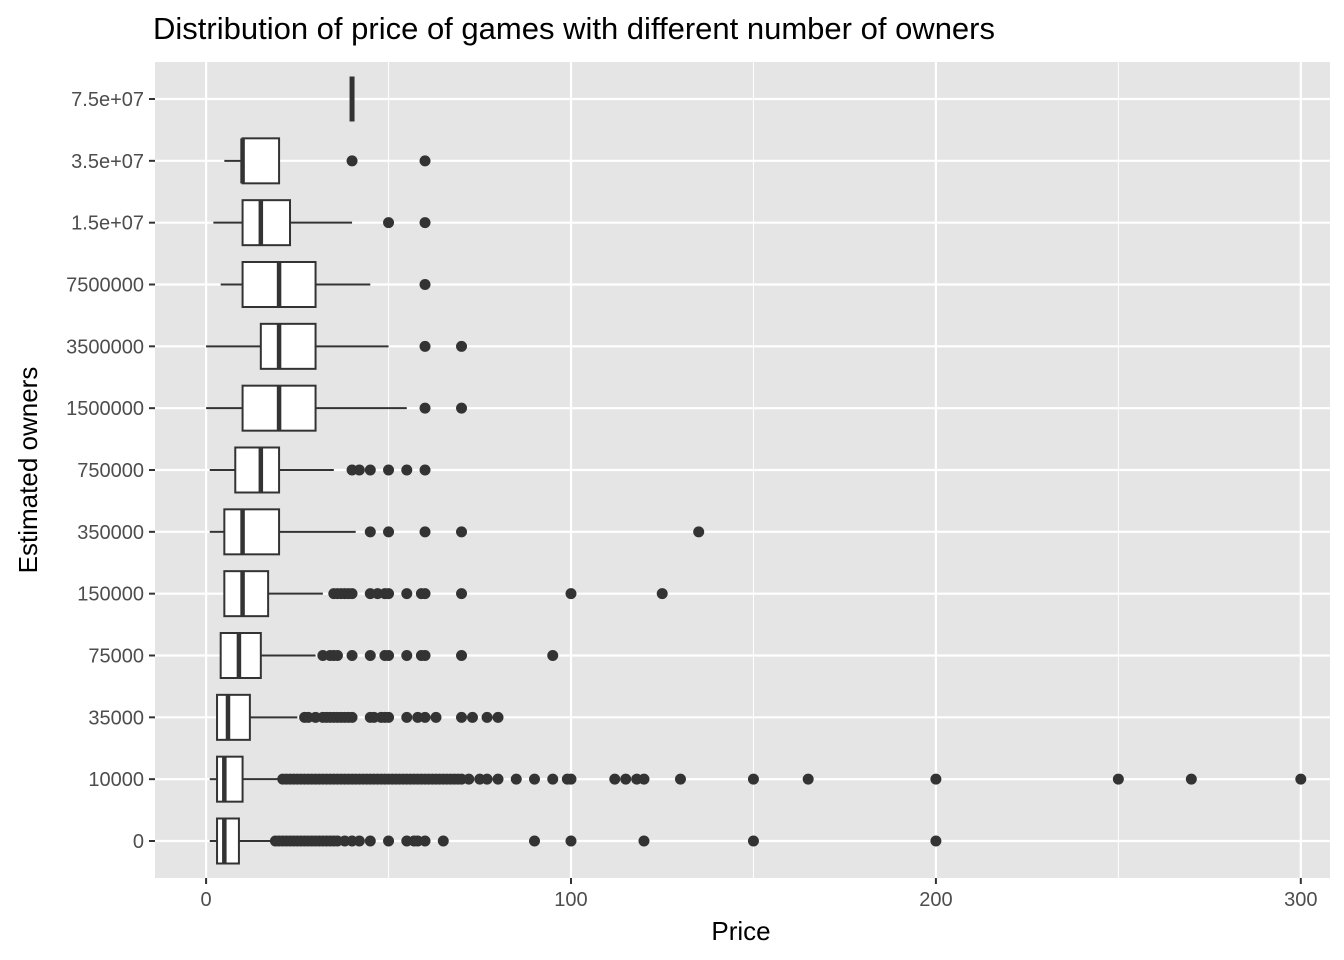 The width and height of the screenshot is (1344, 960). Describe the element at coordinates (138, 842) in the screenshot. I see `y-tick-label: 0` at that location.